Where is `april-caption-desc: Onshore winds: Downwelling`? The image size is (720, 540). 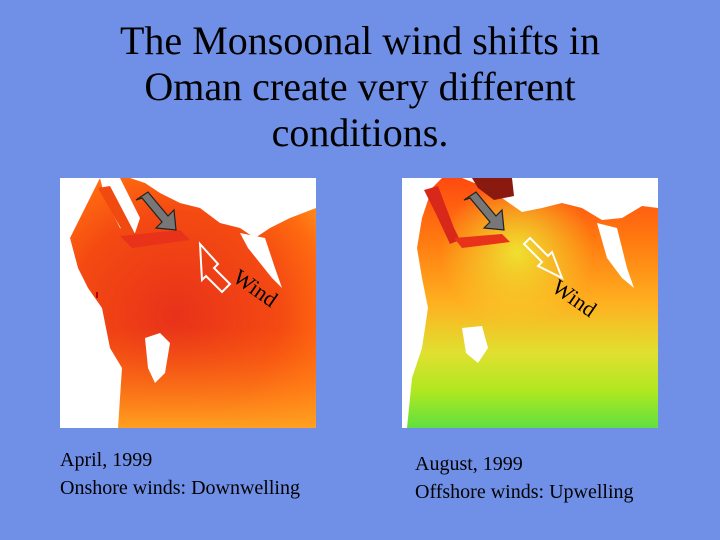 april-caption-desc: Onshore winds: Downwelling is located at coordinates (180, 488).